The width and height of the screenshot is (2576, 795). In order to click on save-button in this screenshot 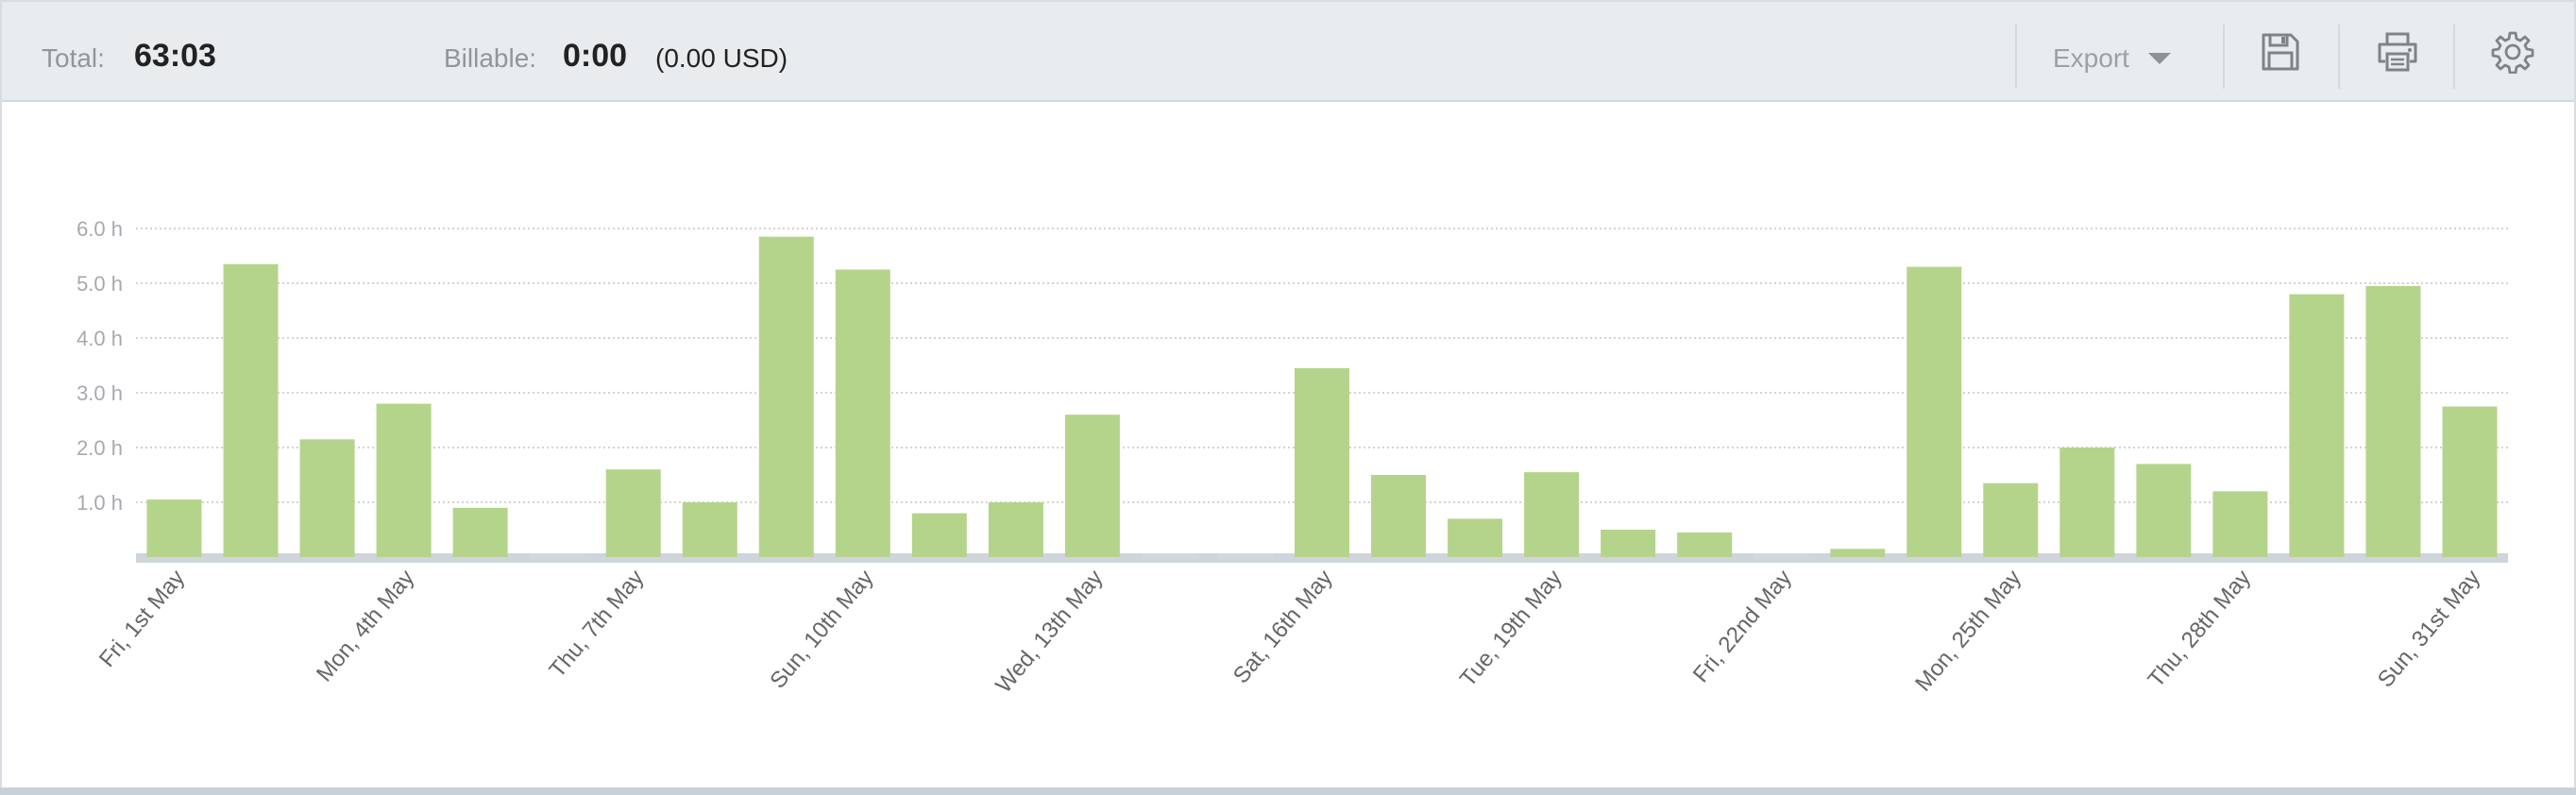, I will do `click(2280, 52)`.